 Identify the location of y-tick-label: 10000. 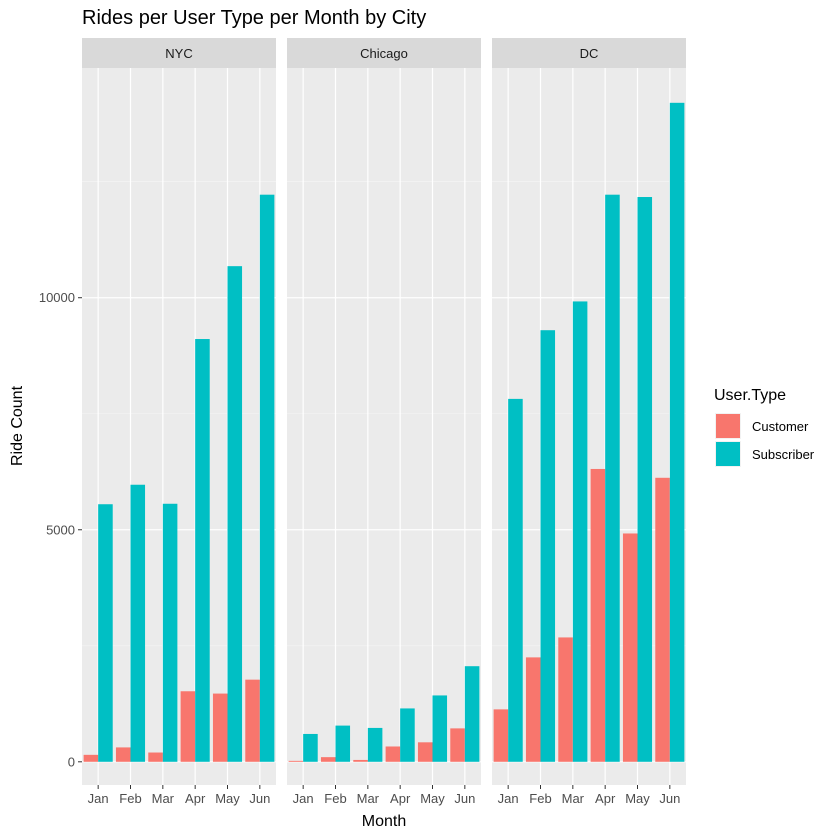
(57, 297).